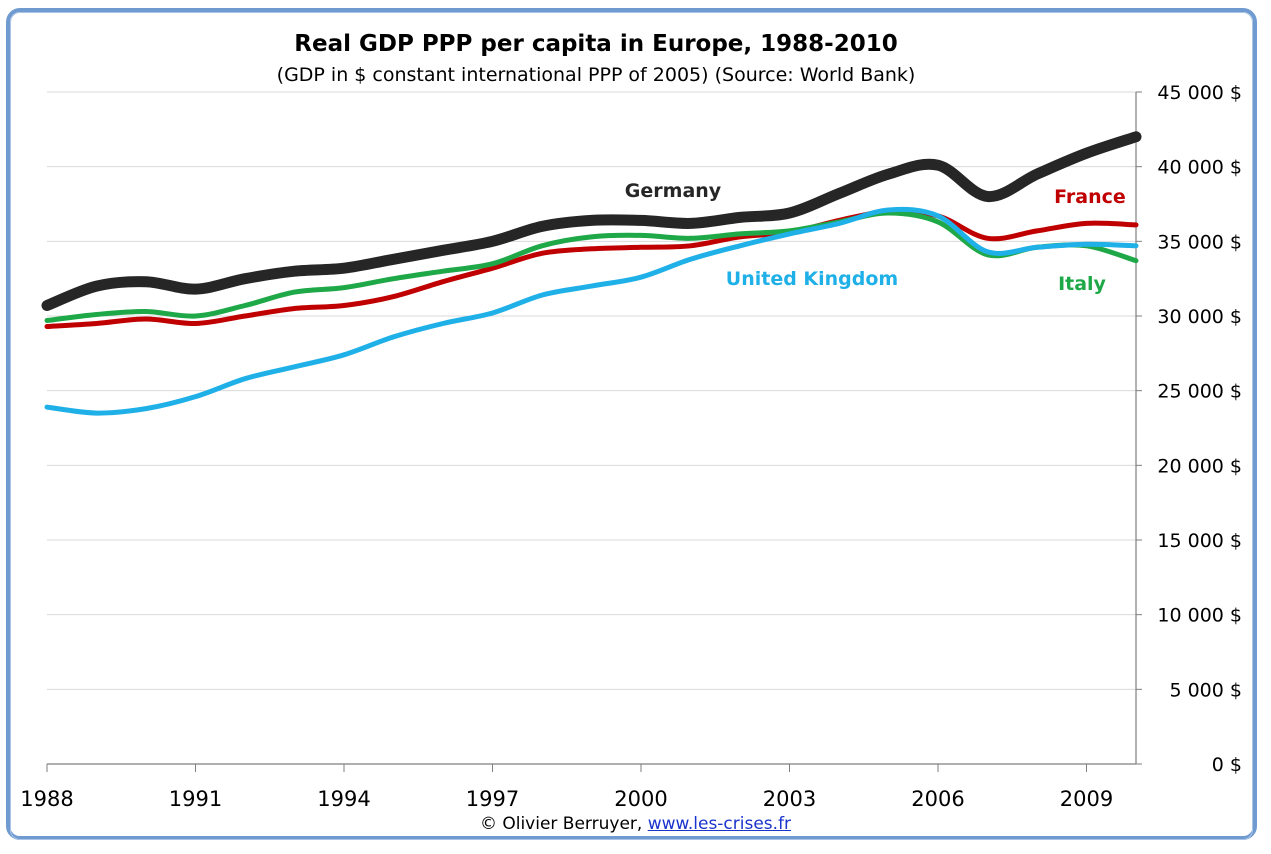  Describe the element at coordinates (875, 237) in the screenshot. I see `series-labels: Germany France United Kingdom Italy` at that location.